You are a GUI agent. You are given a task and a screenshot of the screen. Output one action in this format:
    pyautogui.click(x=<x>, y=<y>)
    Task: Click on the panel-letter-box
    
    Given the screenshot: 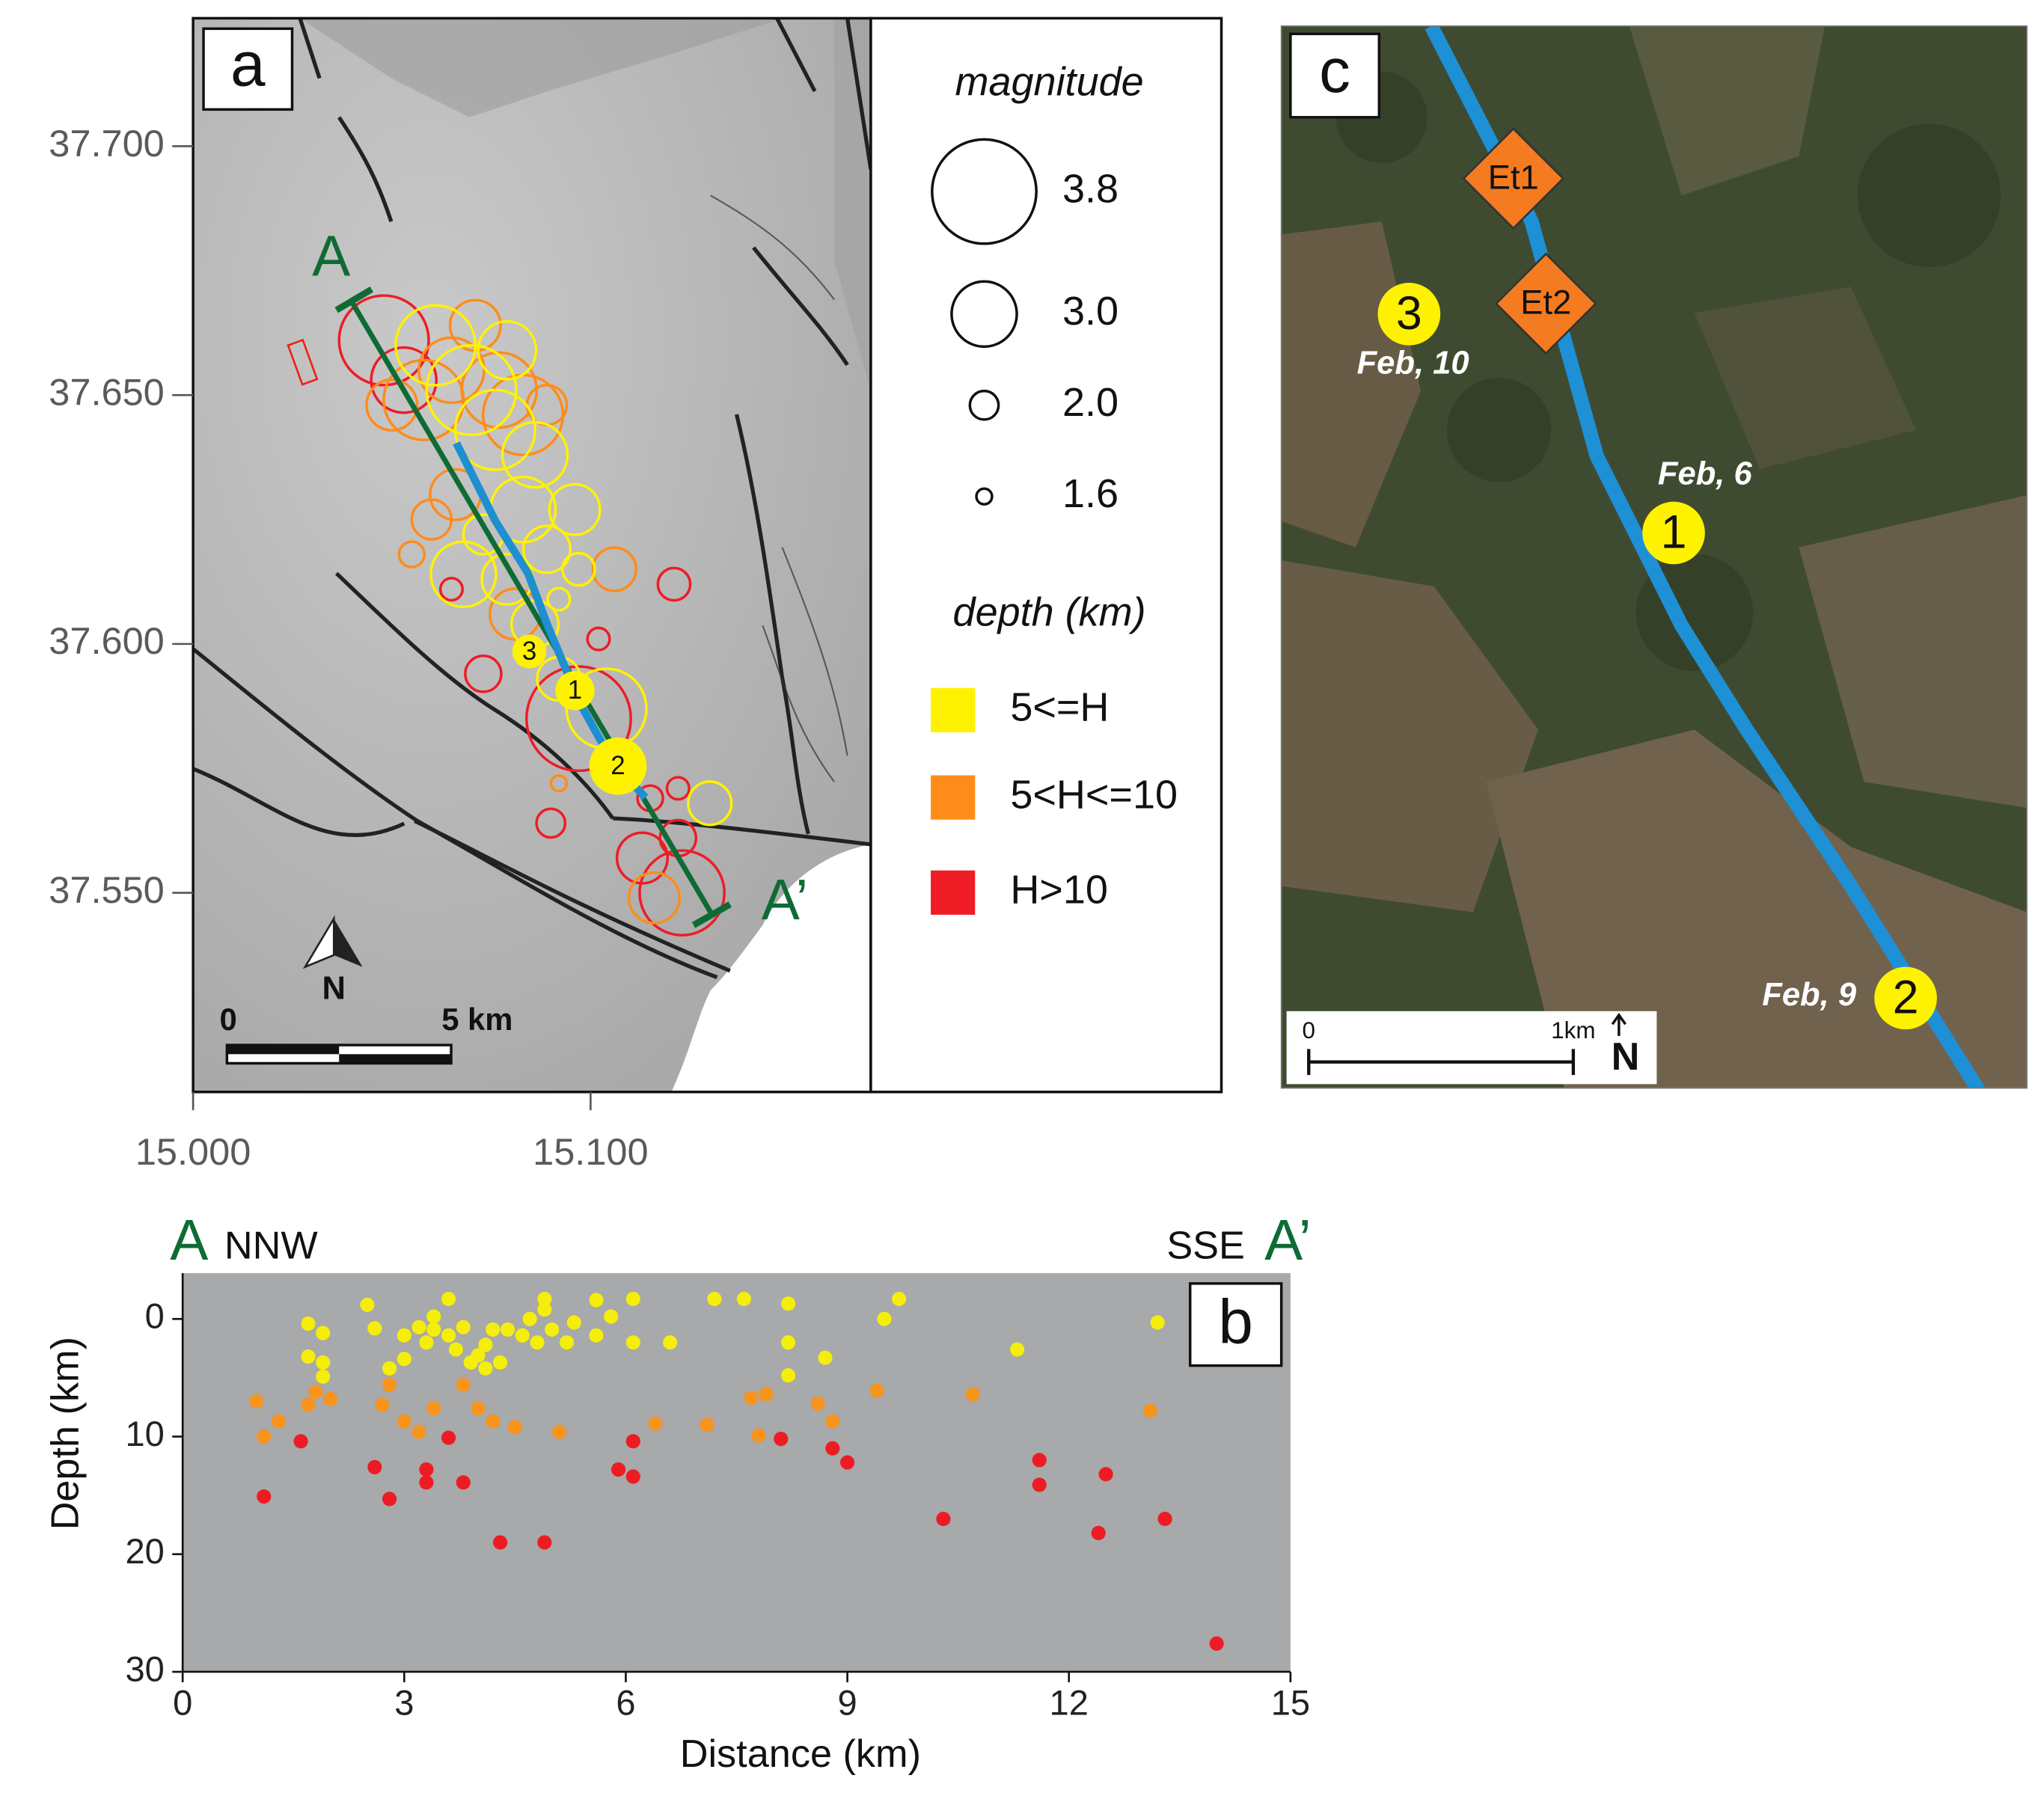 What is the action you would take?
    pyautogui.click(x=1335, y=76)
    